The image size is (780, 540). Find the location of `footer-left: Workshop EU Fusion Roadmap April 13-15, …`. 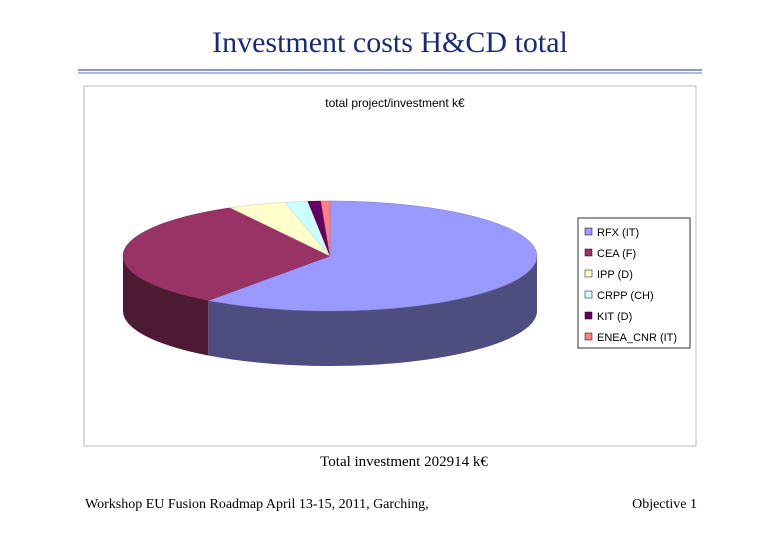

footer-left: Workshop EU Fusion Roadmap April 13-15, … is located at coordinates (257, 504).